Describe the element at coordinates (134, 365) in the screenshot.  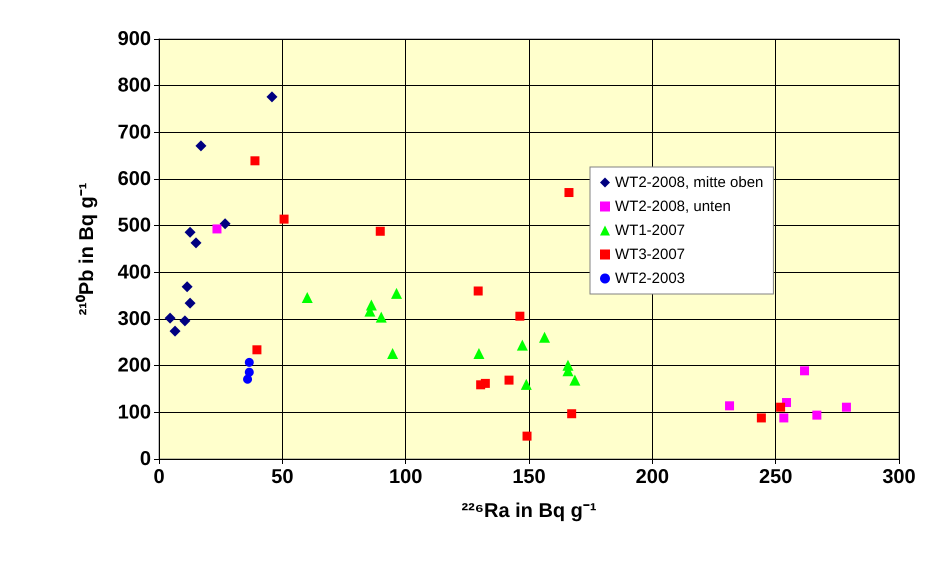
I see `y-tick-label: 200` at that location.